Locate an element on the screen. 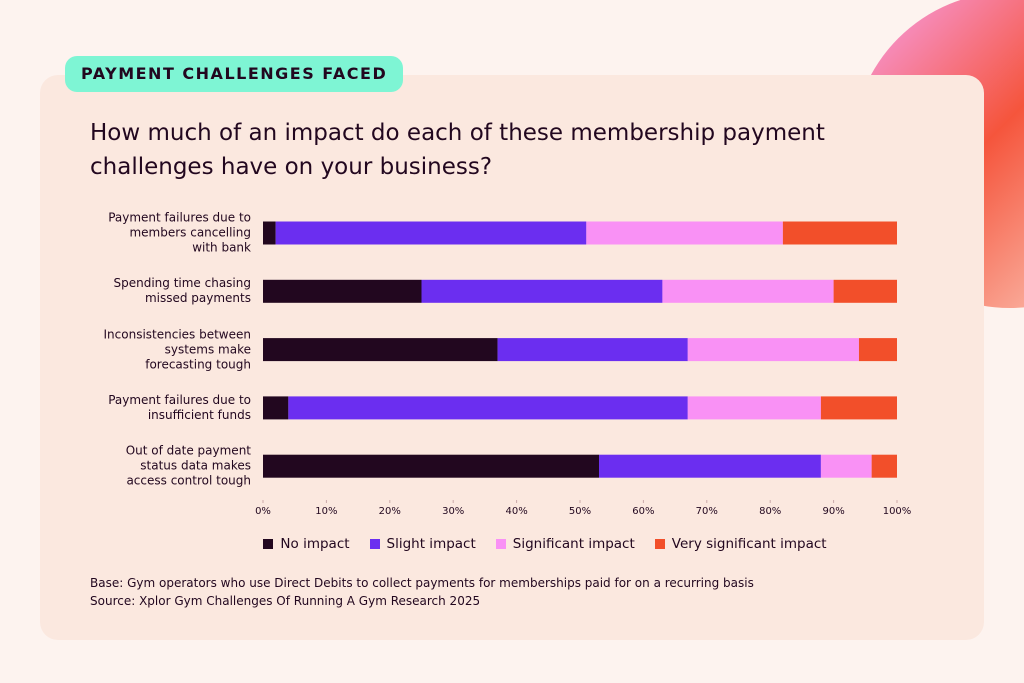 The image size is (1024, 683). x-tick-label: 0% is located at coordinates (263, 511).